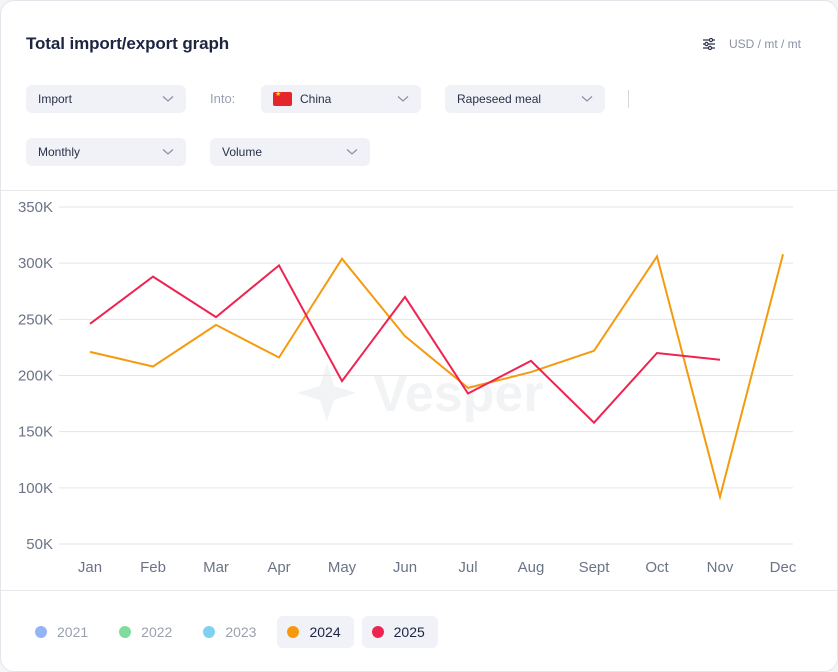  I want to click on x-tick-label: Mar, so click(216, 567).